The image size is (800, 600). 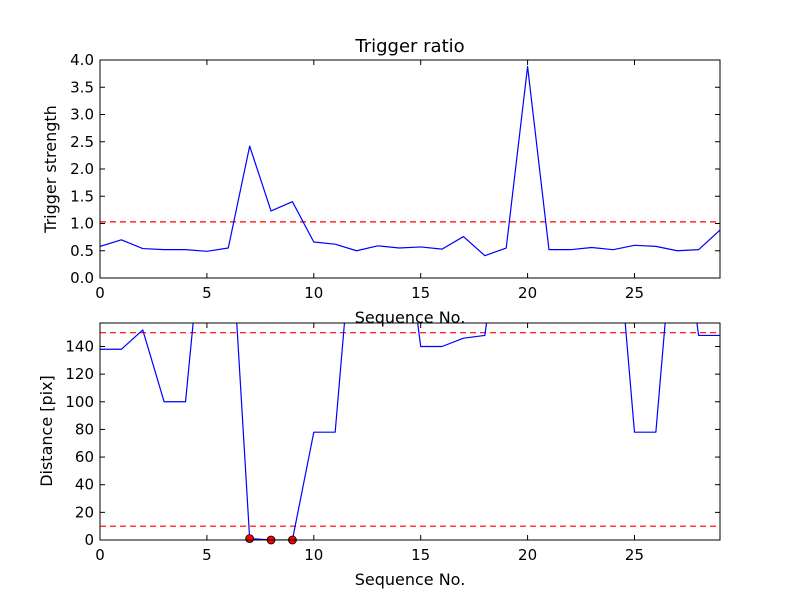 I want to click on y-tick-label: 4.0, so click(x=82, y=60).